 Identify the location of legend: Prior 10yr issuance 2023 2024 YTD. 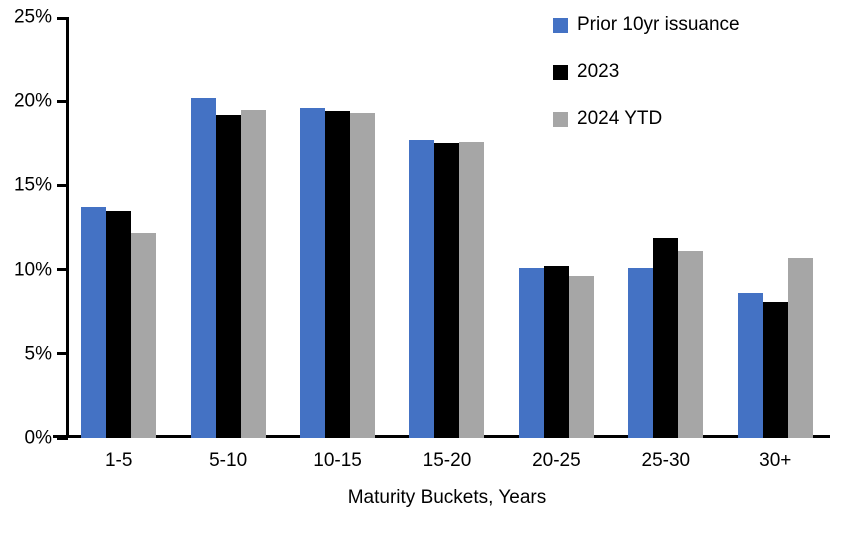
(646, 82).